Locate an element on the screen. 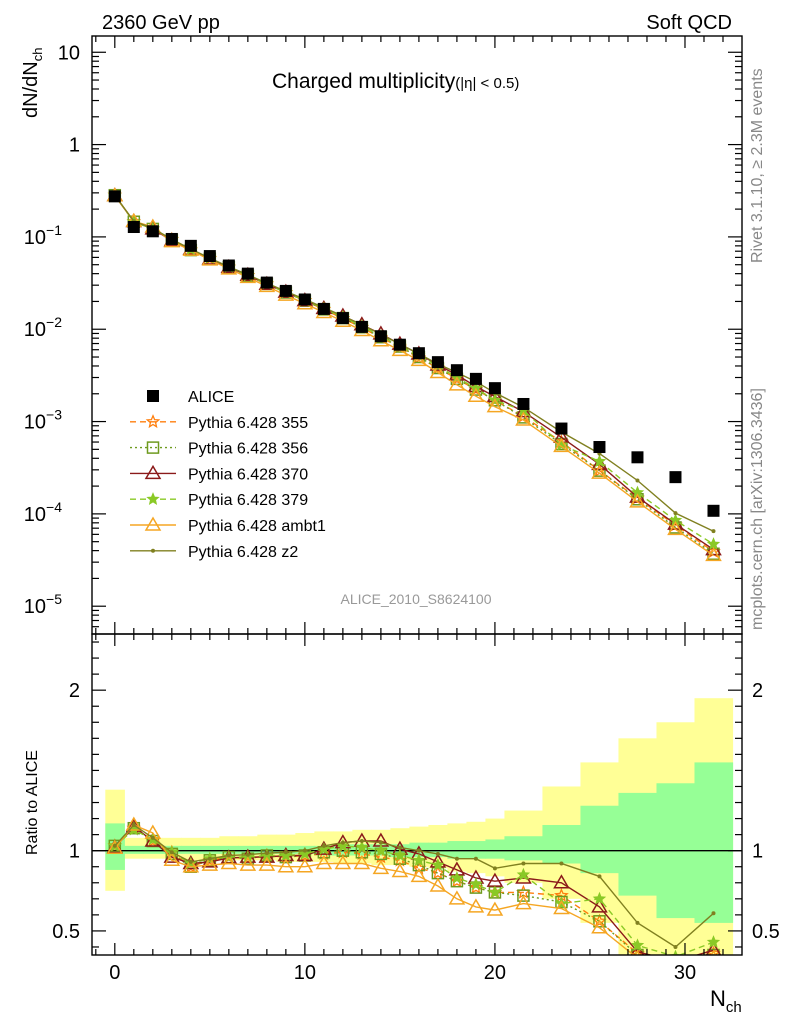 Image resolution: width=786 pixels, height=1024 pixels. ratio-series-pythia-6-428-ambt1 is located at coordinates (411, 885).